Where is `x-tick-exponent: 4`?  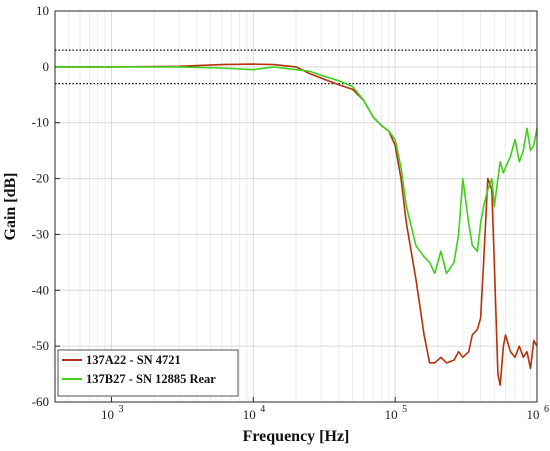
x-tick-exponent: 4 is located at coordinates (262, 409).